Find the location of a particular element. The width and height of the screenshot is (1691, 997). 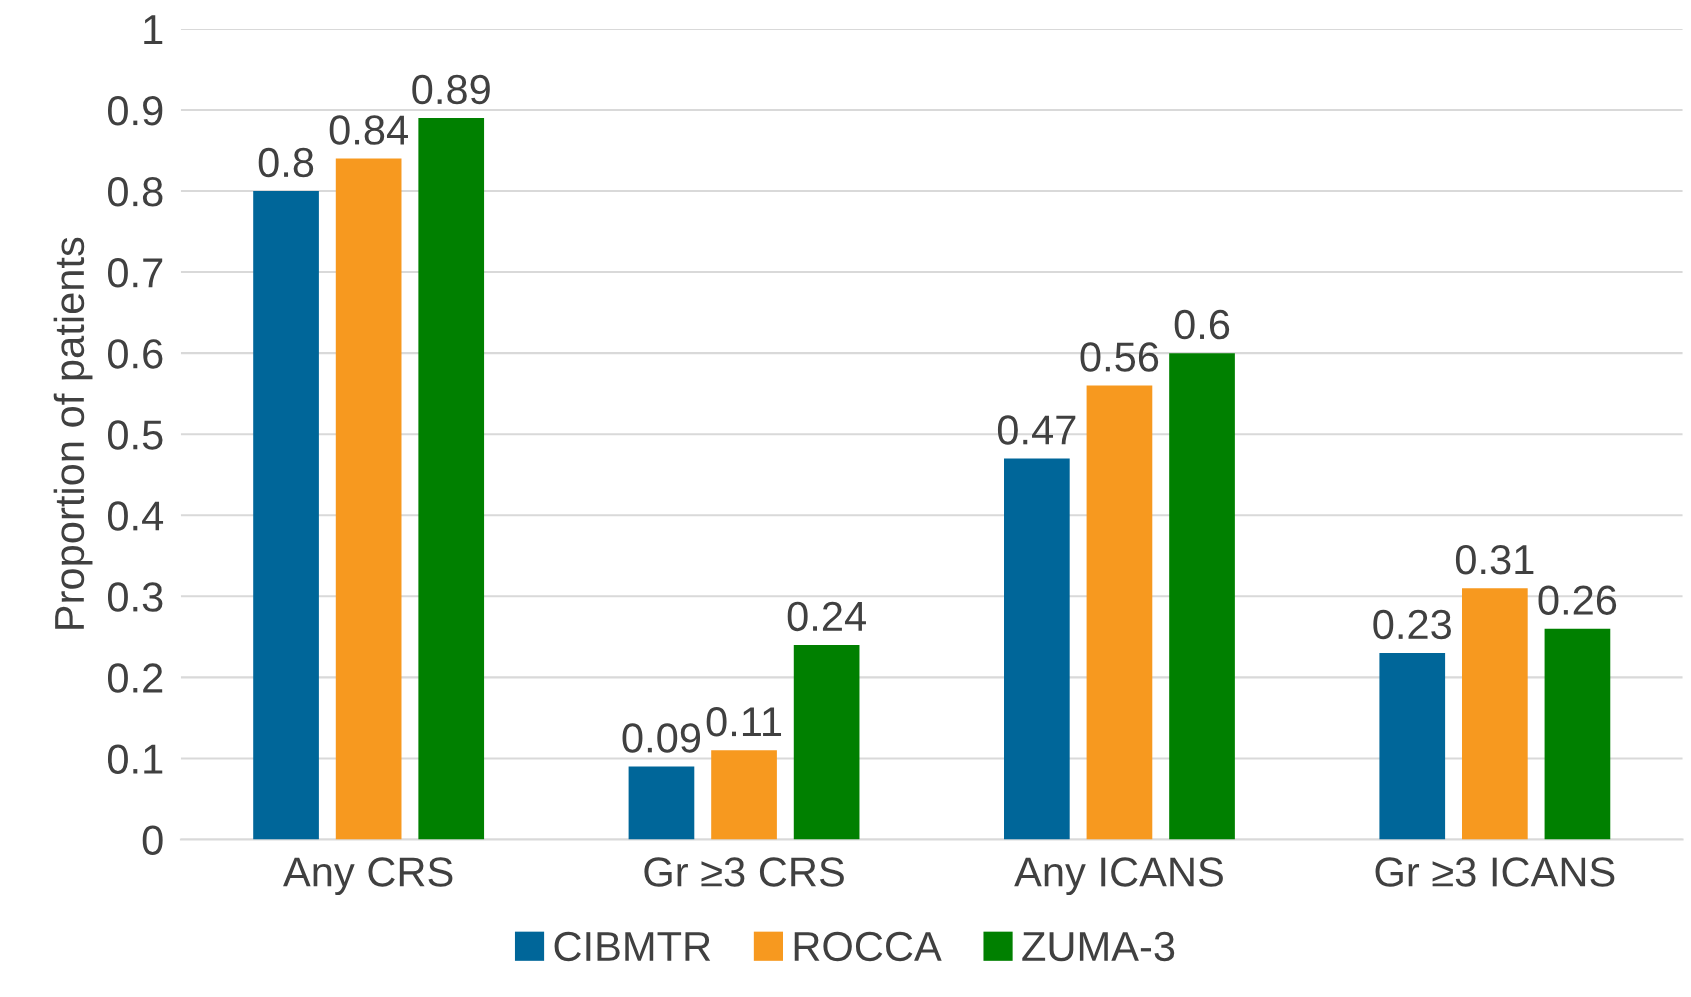

data-label: 0.26 is located at coordinates (1577, 600).